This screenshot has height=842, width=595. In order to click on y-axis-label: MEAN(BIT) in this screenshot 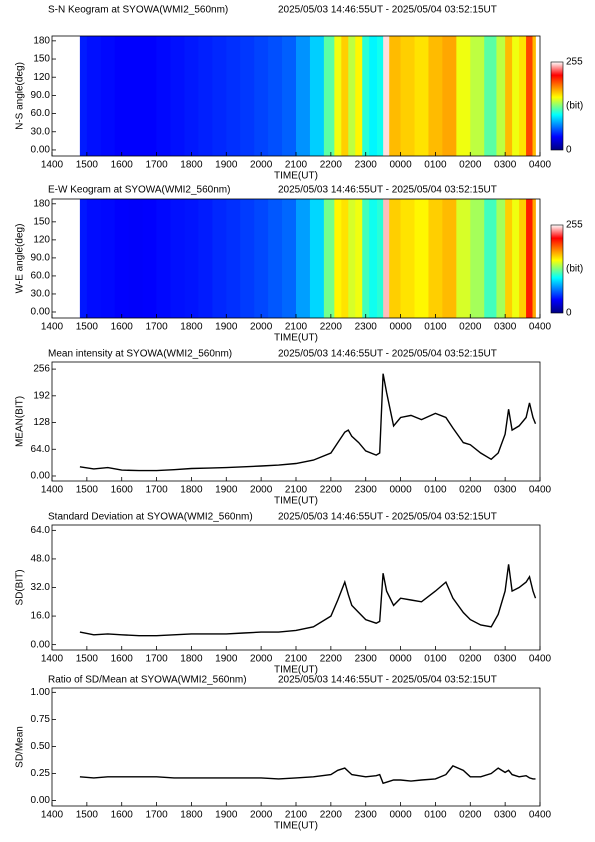, I will do `click(20, 421)`.